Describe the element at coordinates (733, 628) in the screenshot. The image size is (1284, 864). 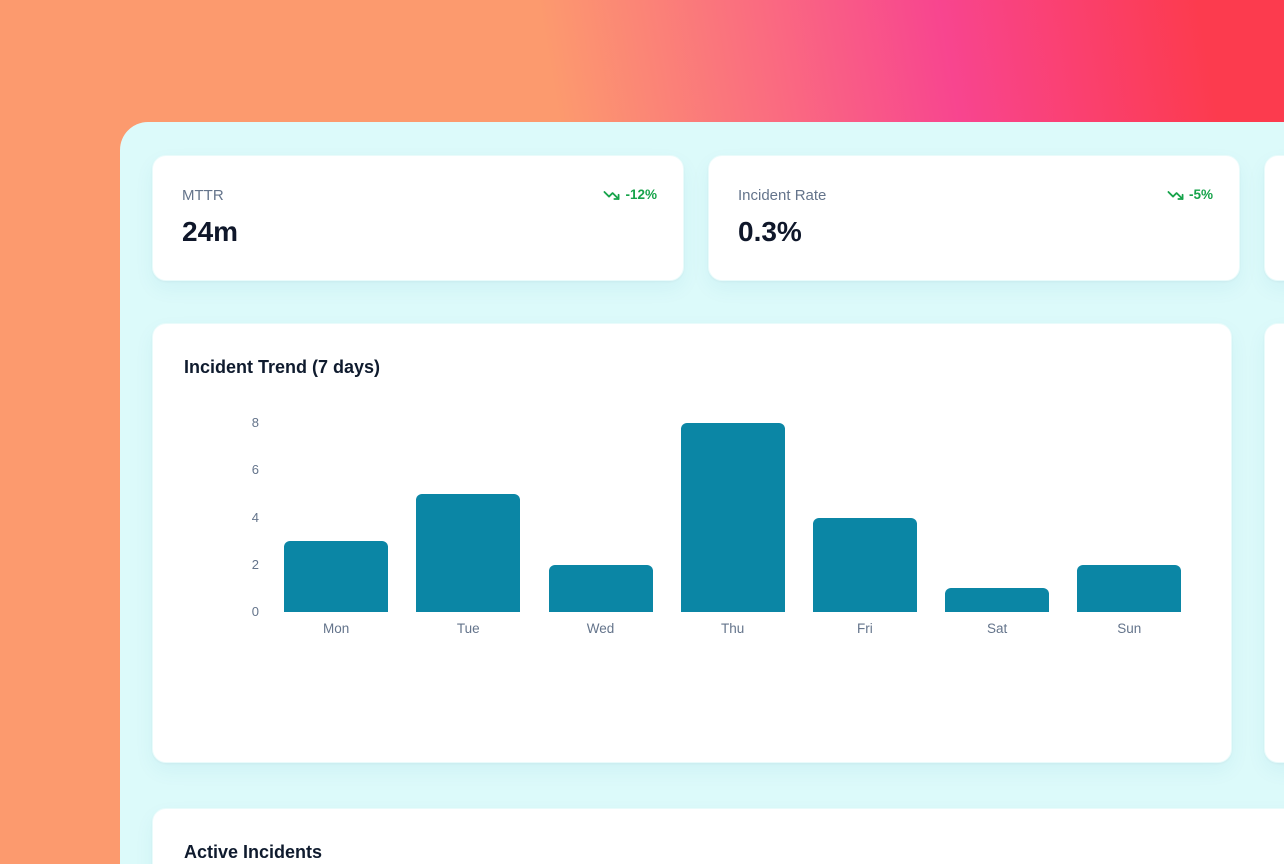
I see `x-axis-label: Thu` at that location.